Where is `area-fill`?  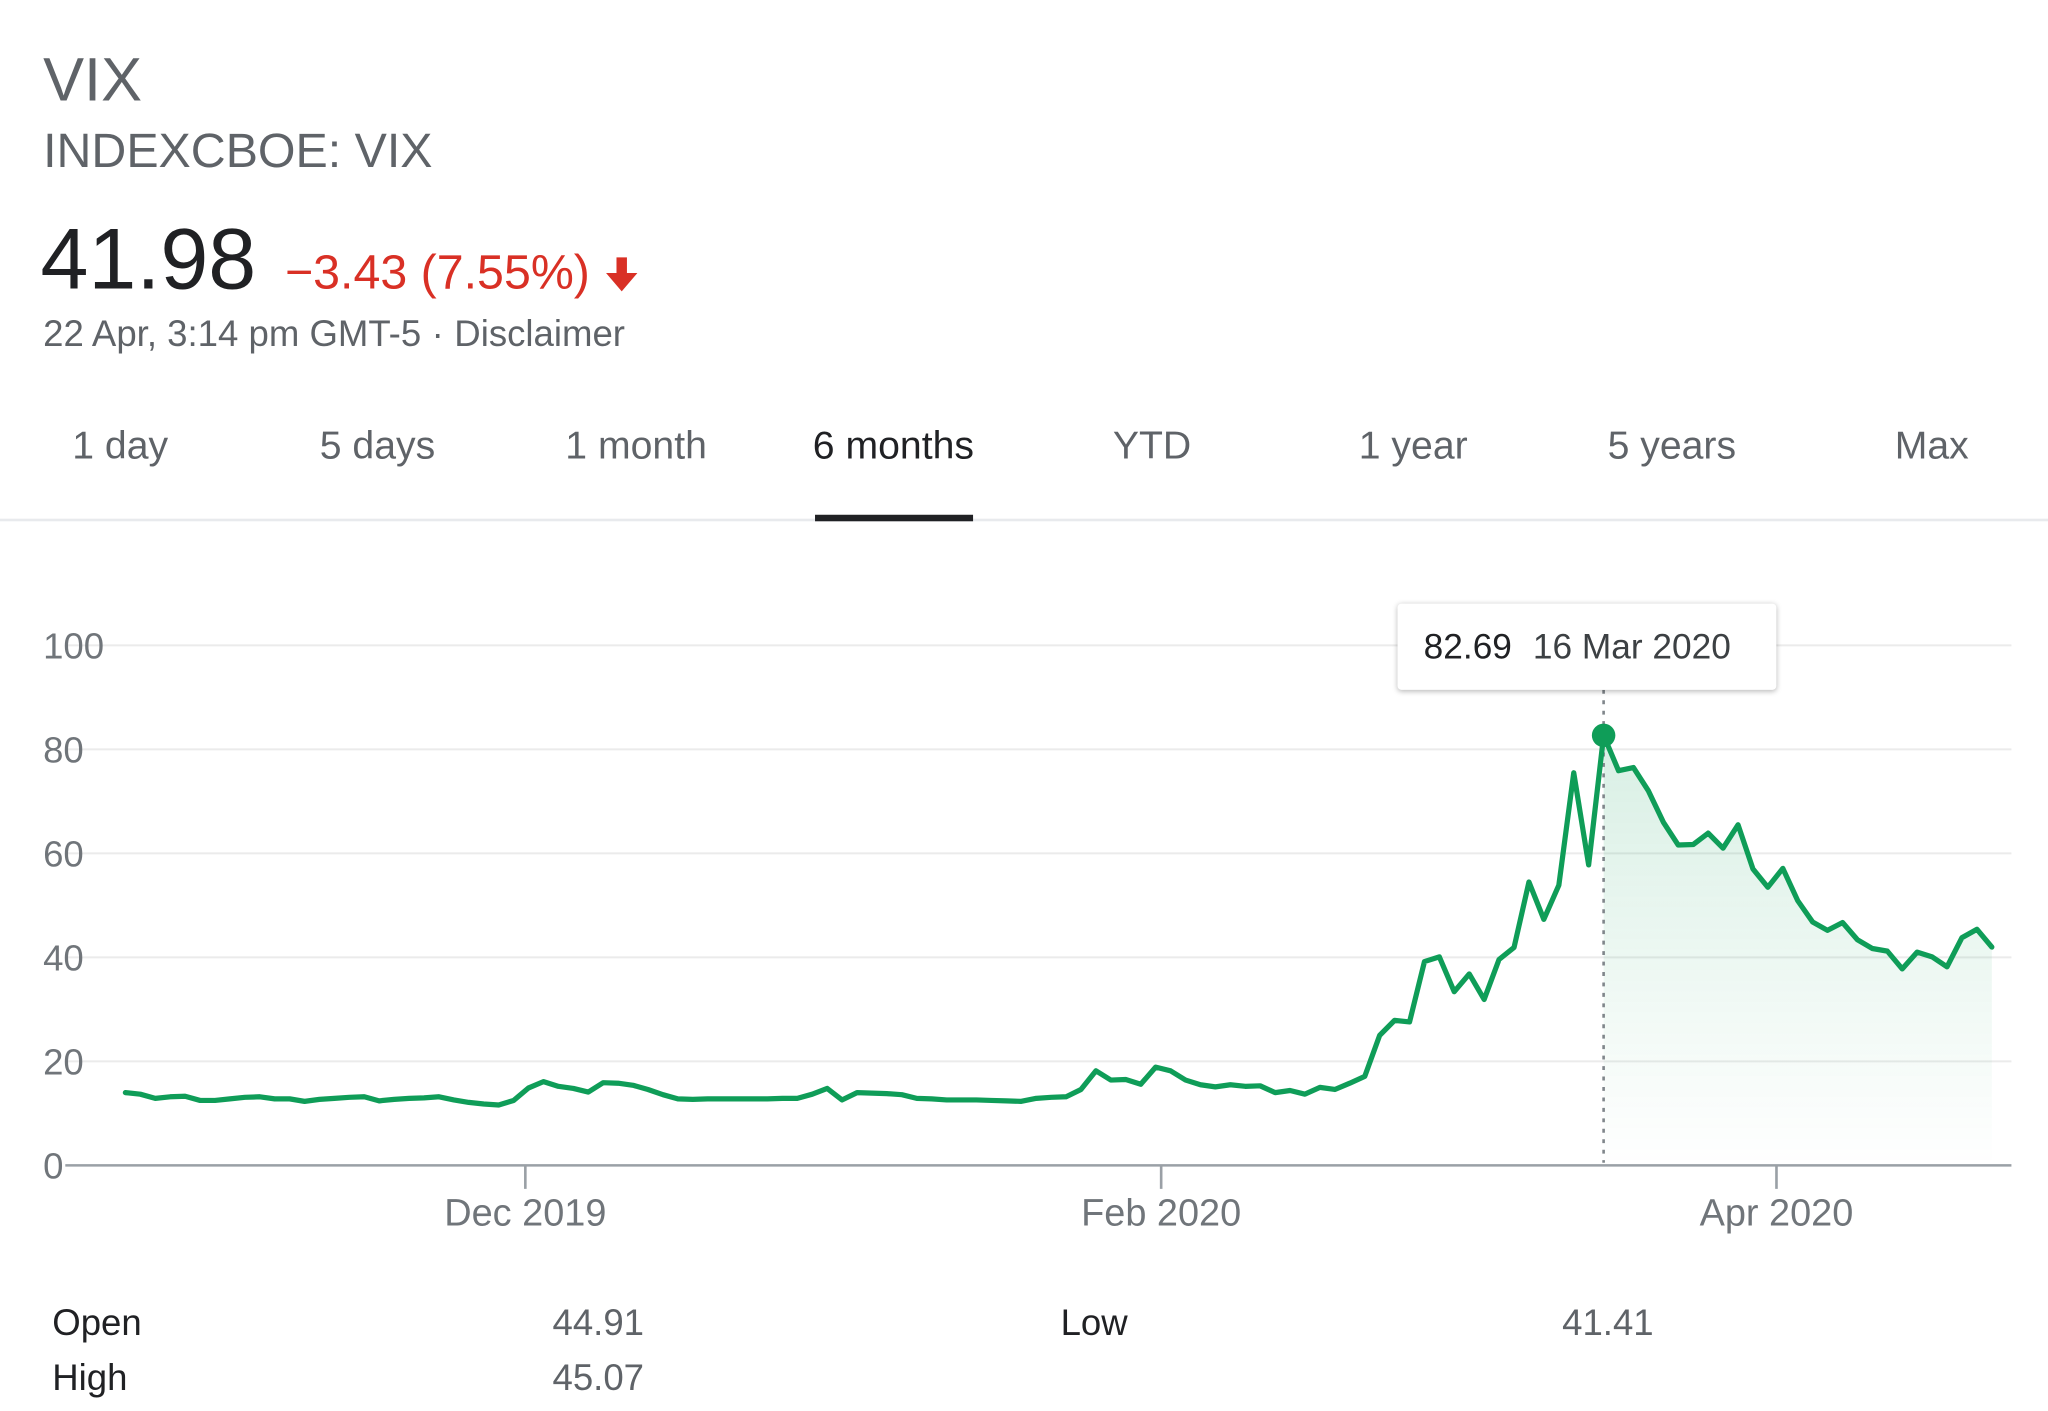 area-fill is located at coordinates (1797, 950).